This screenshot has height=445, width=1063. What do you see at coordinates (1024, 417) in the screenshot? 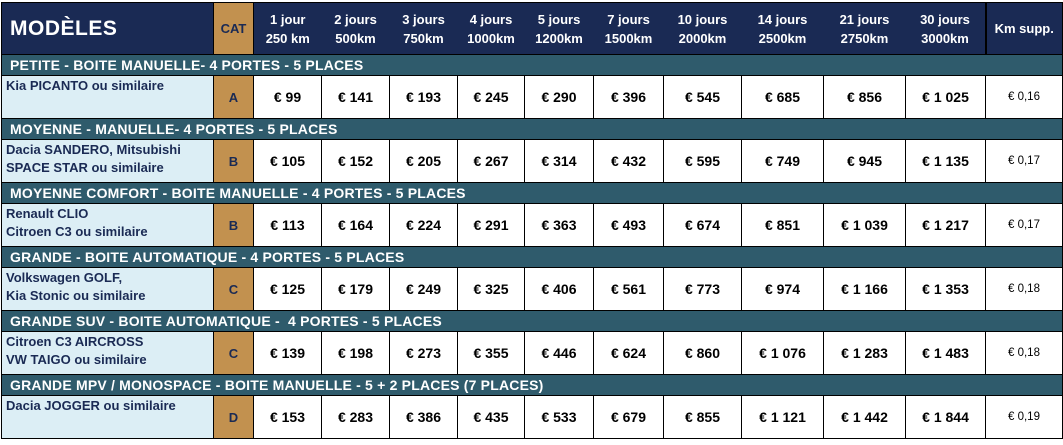
I see `km-supp-cell: € 0,19` at bounding box center [1024, 417].